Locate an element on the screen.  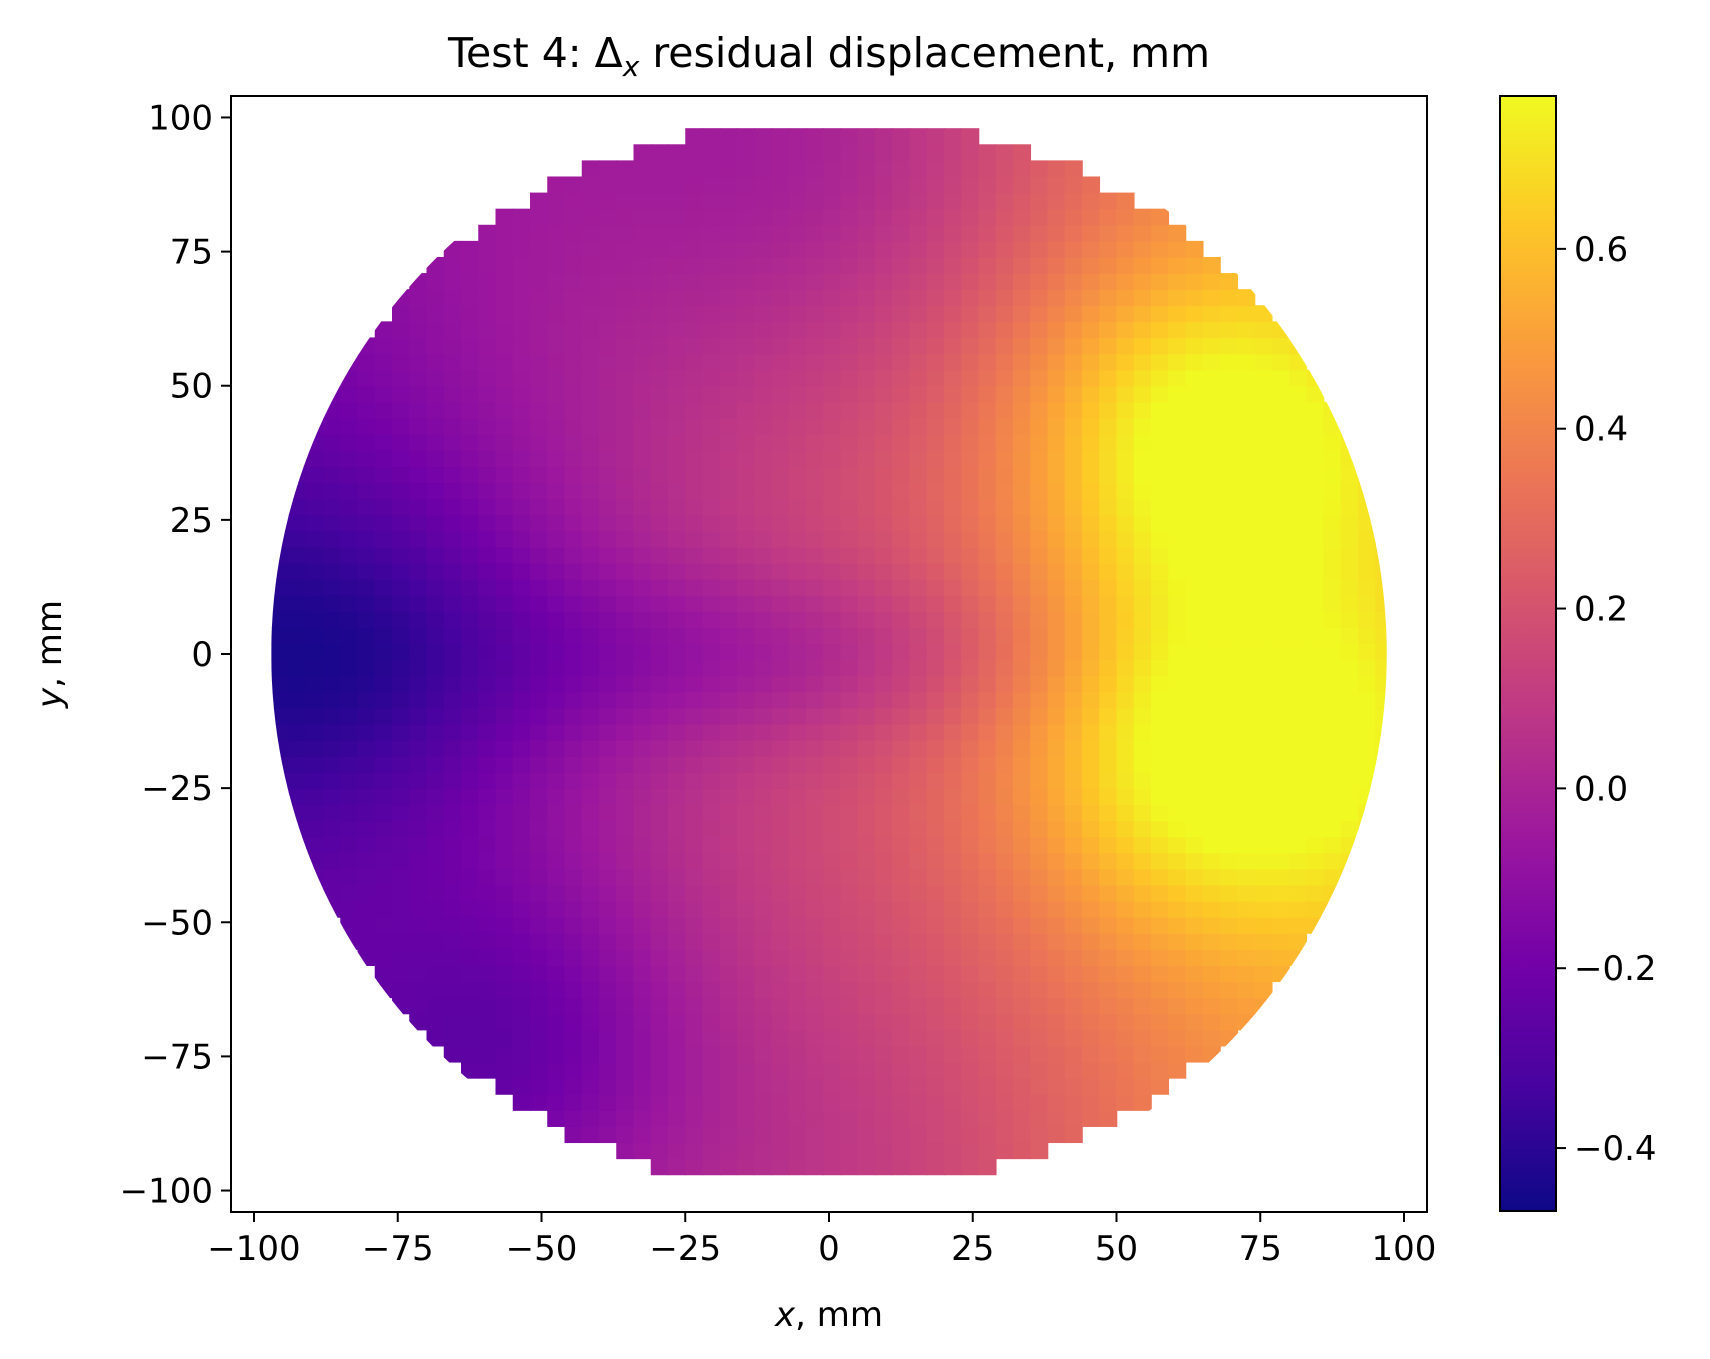
x-tick-label: 25 is located at coordinates (972, 1249).